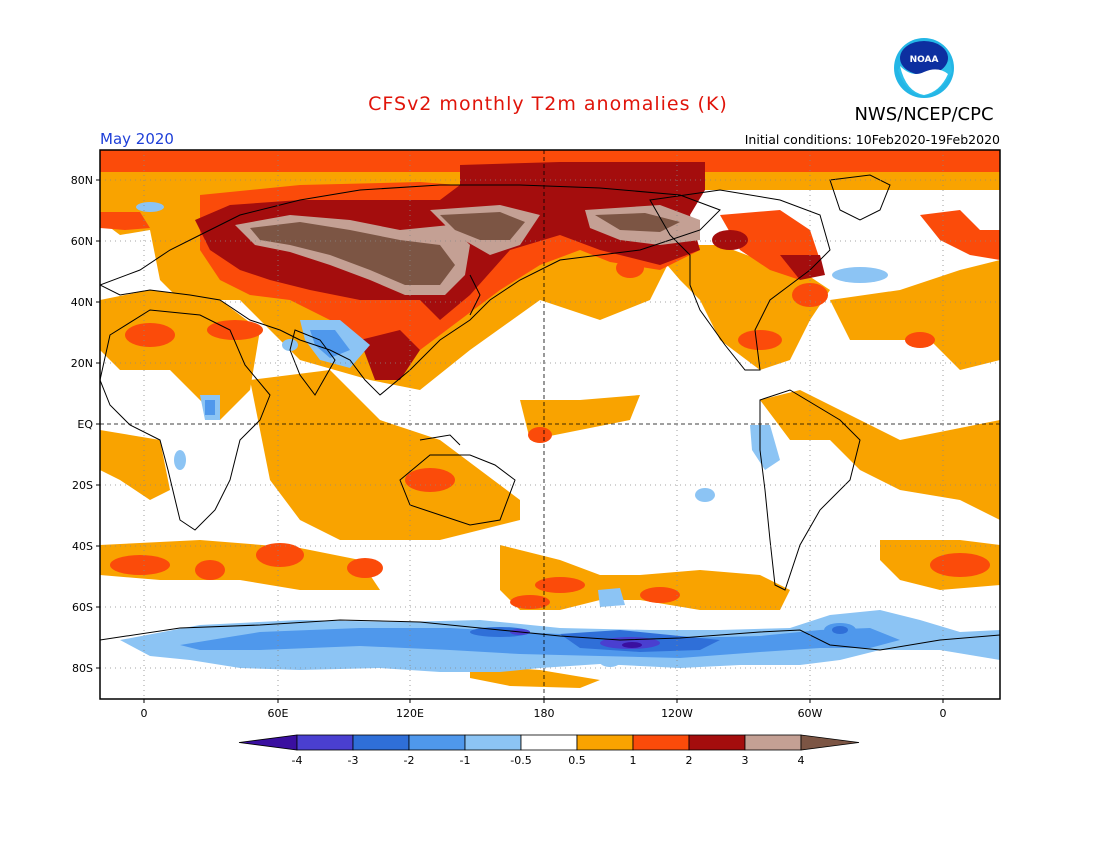 The width and height of the screenshot is (1100, 850). Describe the element at coordinates (872, 139) in the screenshot. I see `initial-conditions: Initial conditions: 10Feb2020-19Feb2020` at that location.